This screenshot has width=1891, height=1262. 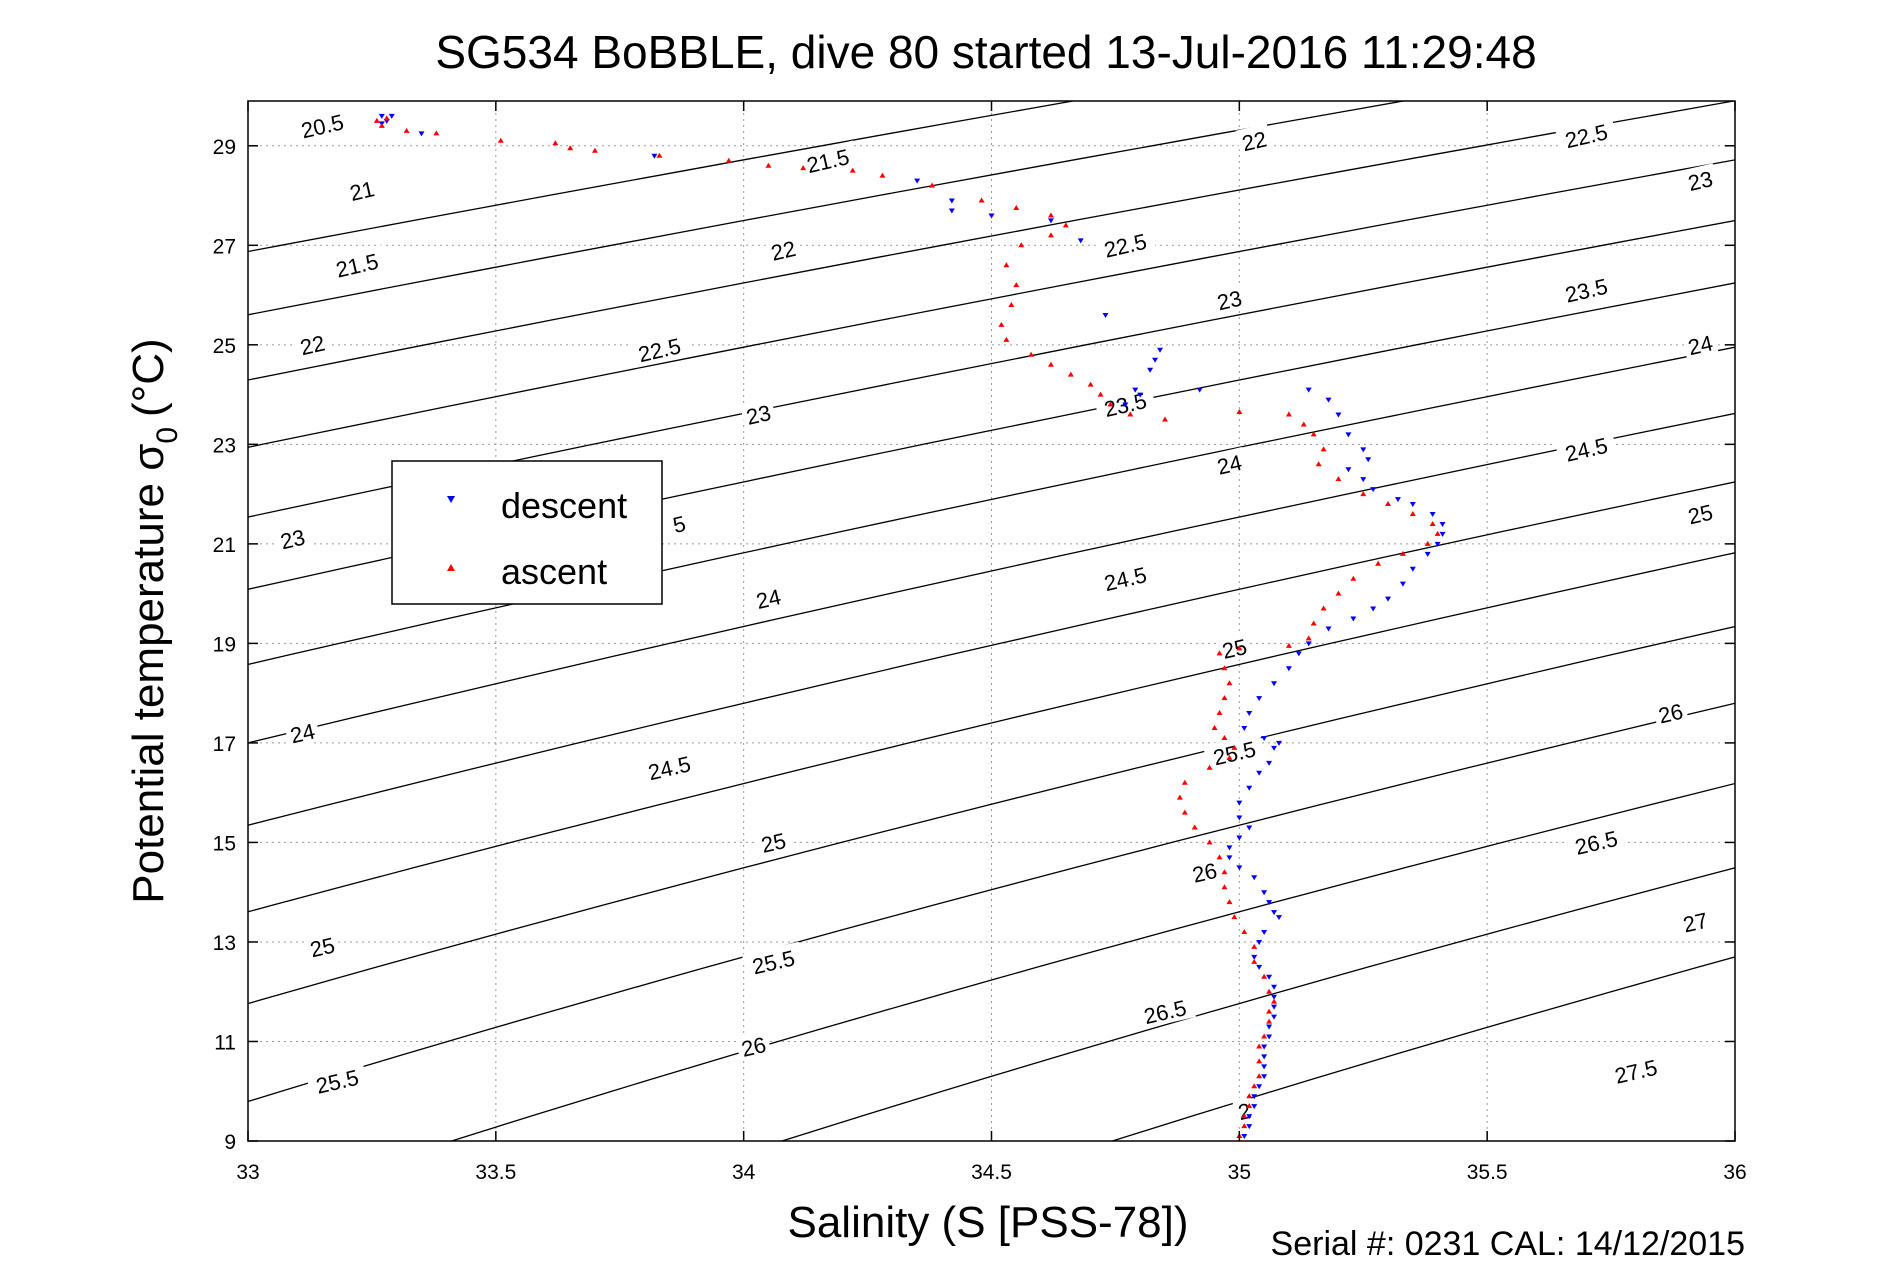 I want to click on contour-label: 27, so click(x=1695, y=921).